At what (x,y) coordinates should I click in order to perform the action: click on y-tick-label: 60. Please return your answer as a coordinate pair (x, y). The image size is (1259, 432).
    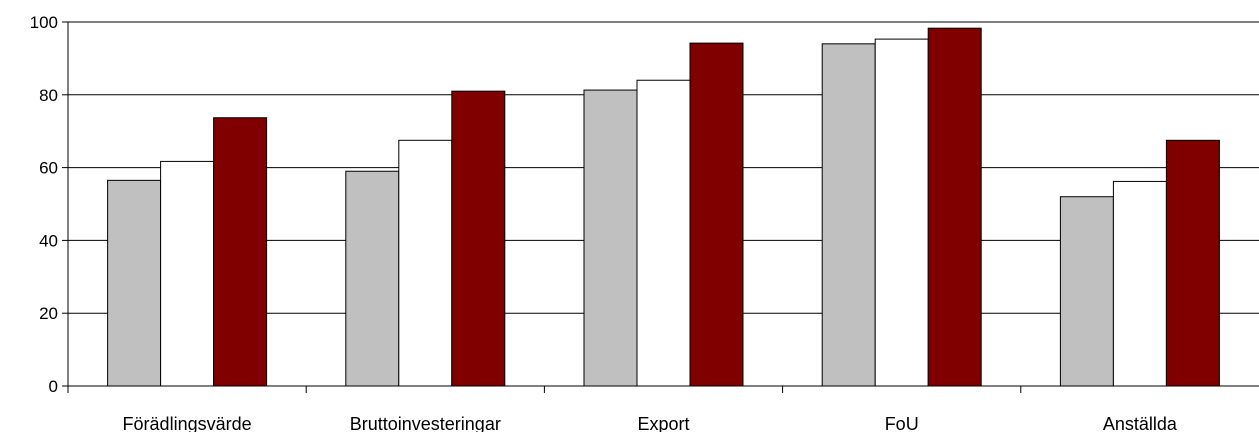
    Looking at the image, I should click on (48, 168).